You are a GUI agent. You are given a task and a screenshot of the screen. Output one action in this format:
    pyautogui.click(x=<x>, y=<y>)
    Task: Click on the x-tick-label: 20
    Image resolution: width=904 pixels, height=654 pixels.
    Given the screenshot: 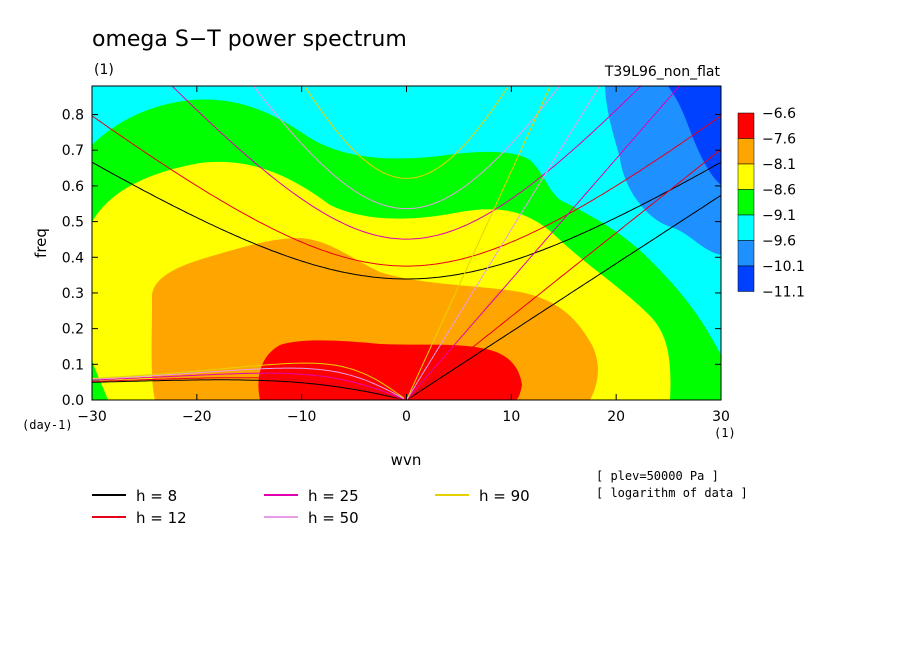 What is the action you would take?
    pyautogui.click(x=616, y=417)
    